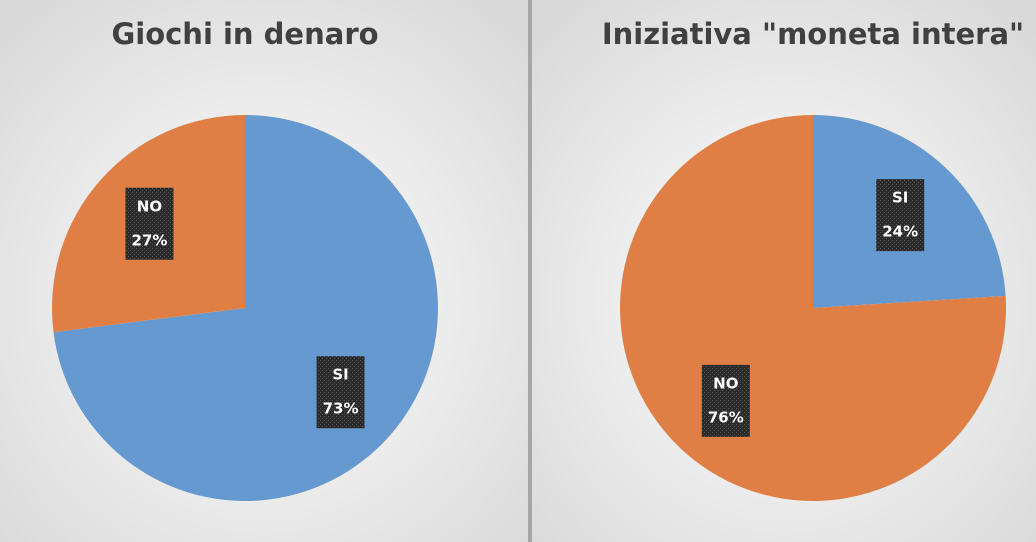 The width and height of the screenshot is (1036, 542). What do you see at coordinates (726, 417) in the screenshot?
I see `slice-value-label: 76%` at bounding box center [726, 417].